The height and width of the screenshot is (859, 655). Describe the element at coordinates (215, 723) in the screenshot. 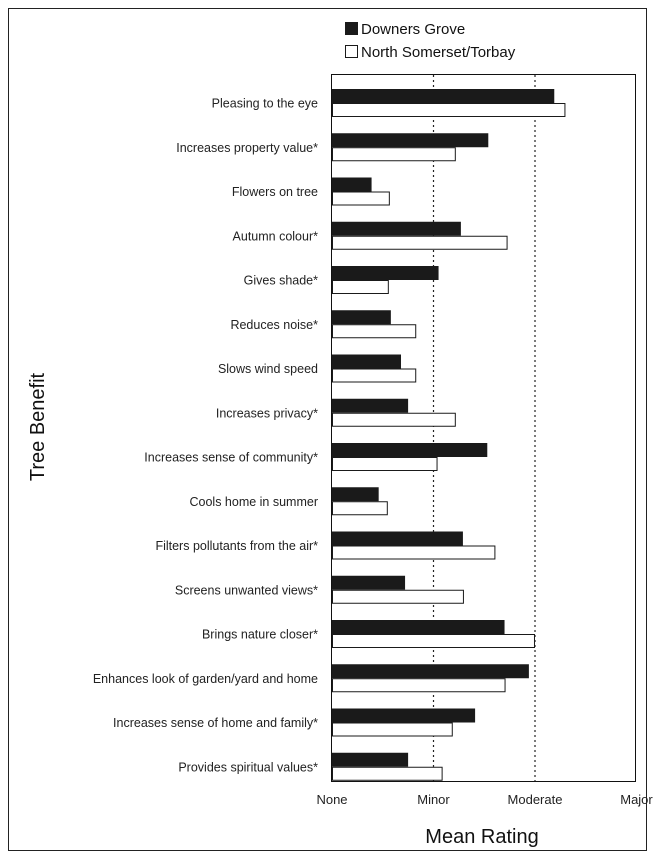

I see `category-label: Increases sense of home and family*` at that location.